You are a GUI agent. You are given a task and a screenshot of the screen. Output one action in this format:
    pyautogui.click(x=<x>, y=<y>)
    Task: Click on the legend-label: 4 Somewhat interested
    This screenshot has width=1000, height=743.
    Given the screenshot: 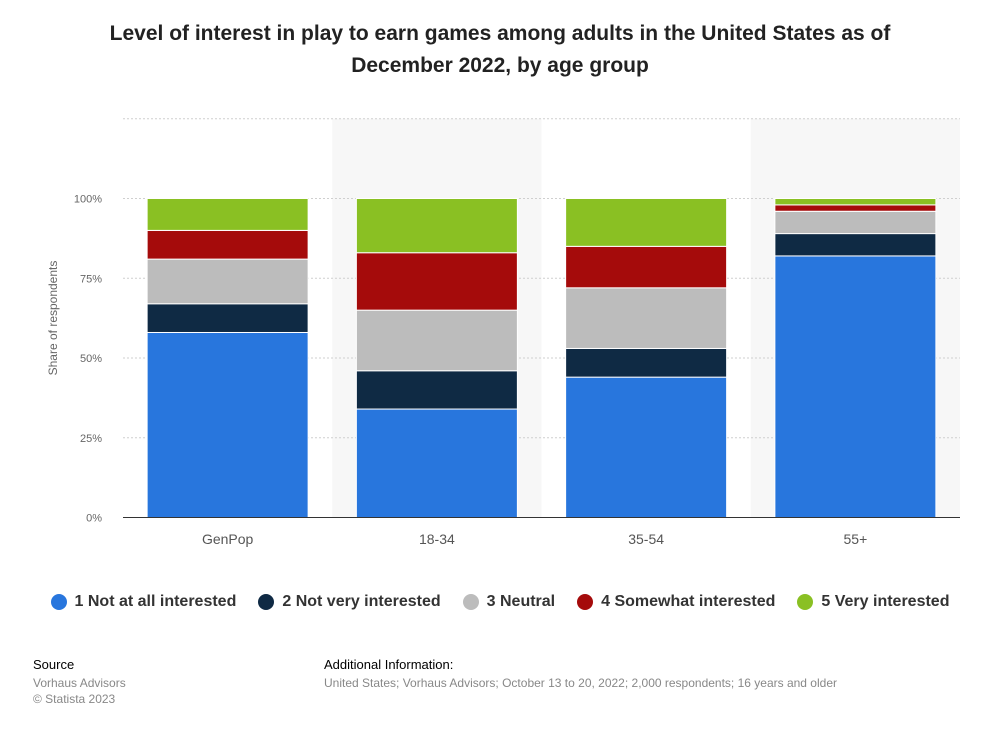 What is the action you would take?
    pyautogui.click(x=688, y=601)
    